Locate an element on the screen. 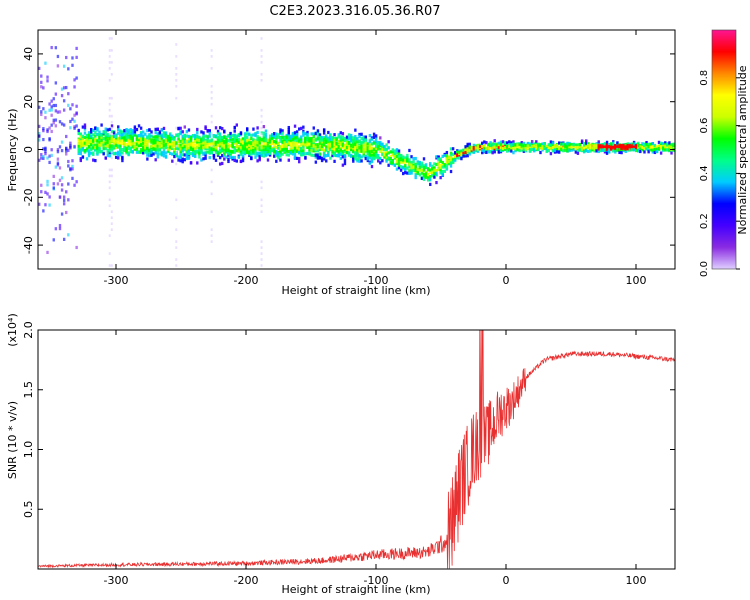 The height and width of the screenshot is (600, 750). snr-y-tick-label: 2.0 is located at coordinates (28, 330).